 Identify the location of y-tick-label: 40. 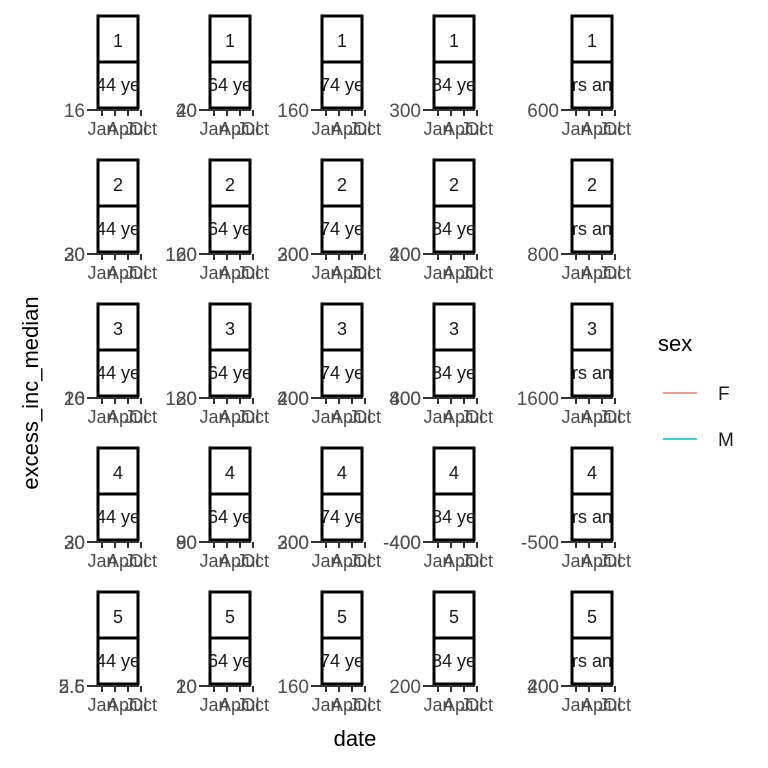
(186, 111).